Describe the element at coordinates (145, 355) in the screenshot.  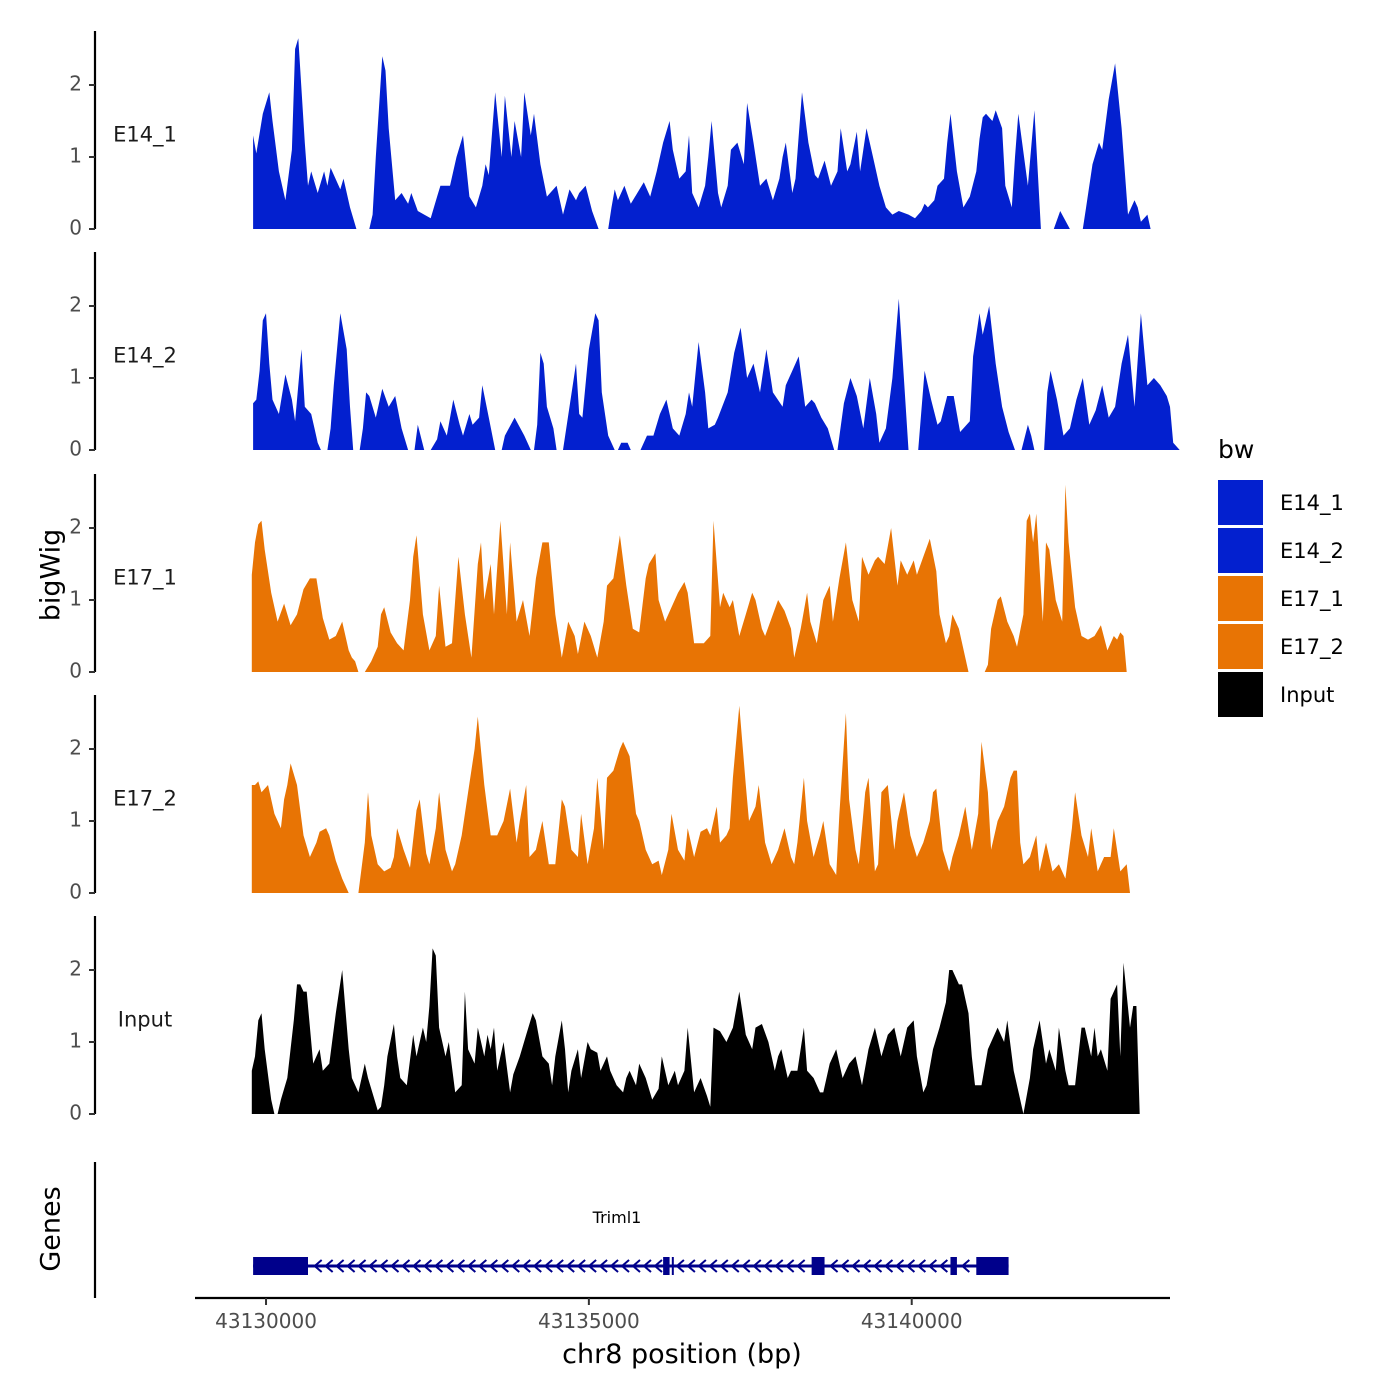
I see `track-label-e14-2: E14_2` at that location.